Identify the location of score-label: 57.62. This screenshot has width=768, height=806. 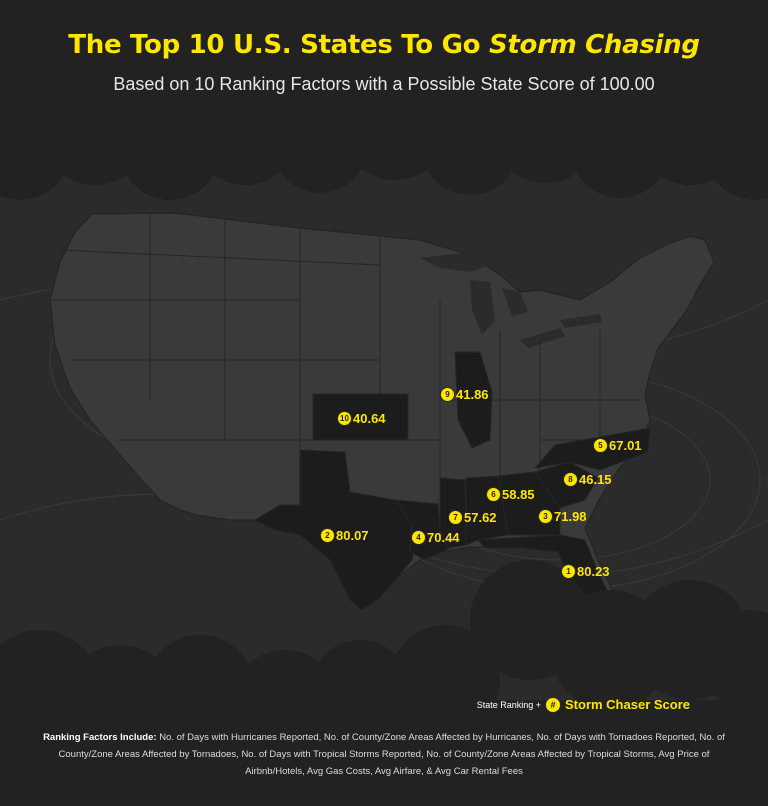
(480, 517).